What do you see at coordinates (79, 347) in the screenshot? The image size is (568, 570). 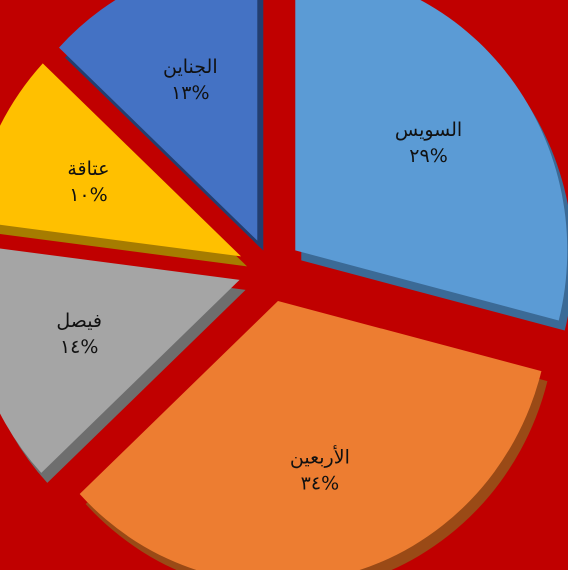 I see `slice-value-2: ١٤%` at bounding box center [79, 347].